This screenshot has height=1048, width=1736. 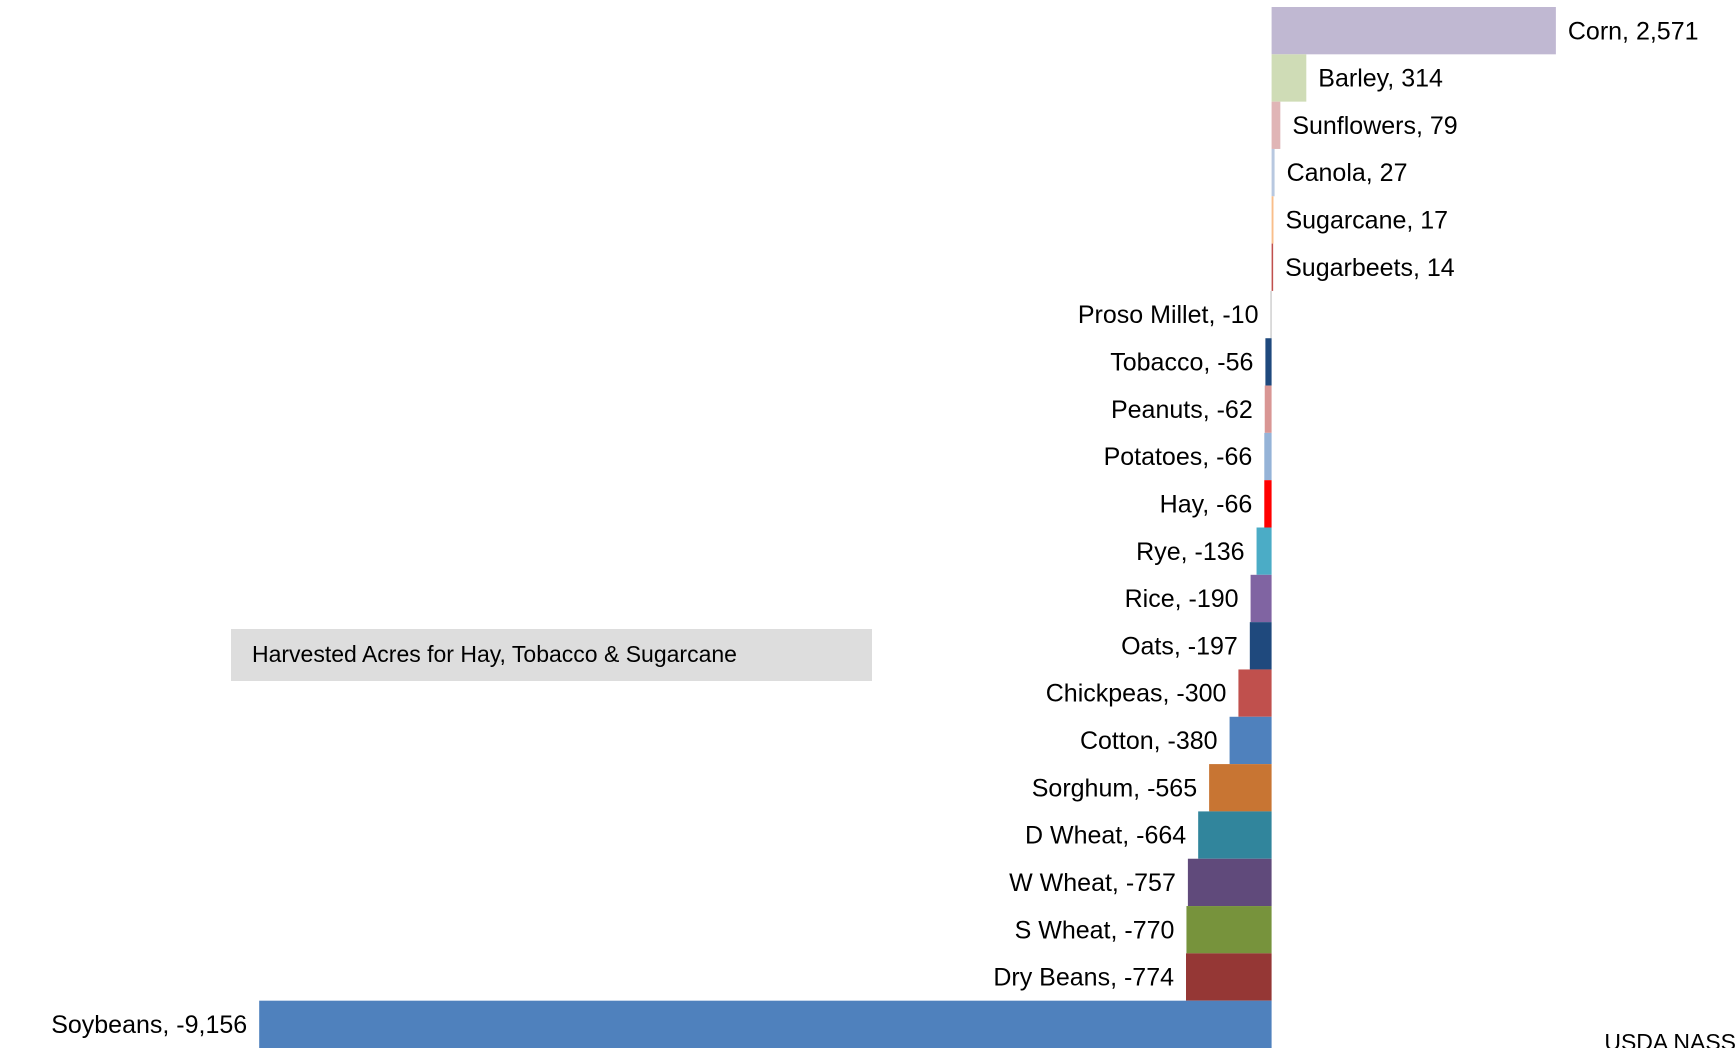 What do you see at coordinates (1179, 646) in the screenshot?
I see `data-label: Oats, -197` at bounding box center [1179, 646].